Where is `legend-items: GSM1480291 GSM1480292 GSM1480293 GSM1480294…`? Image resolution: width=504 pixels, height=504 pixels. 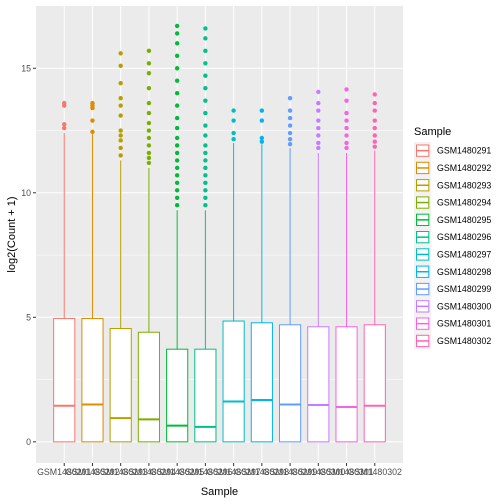
legend-items: GSM1480291 GSM1480292 GSM1480293 GSM1480294… is located at coordinates (452, 246).